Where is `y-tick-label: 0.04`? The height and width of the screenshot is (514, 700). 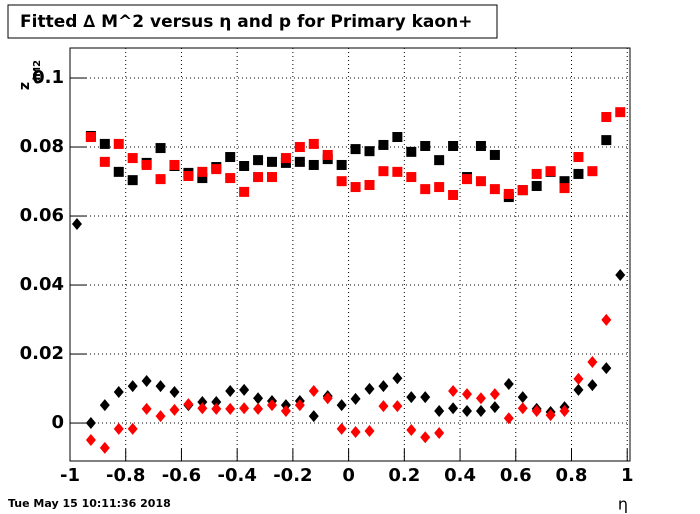
y-tick-label: 0.04 is located at coordinates (42, 284).